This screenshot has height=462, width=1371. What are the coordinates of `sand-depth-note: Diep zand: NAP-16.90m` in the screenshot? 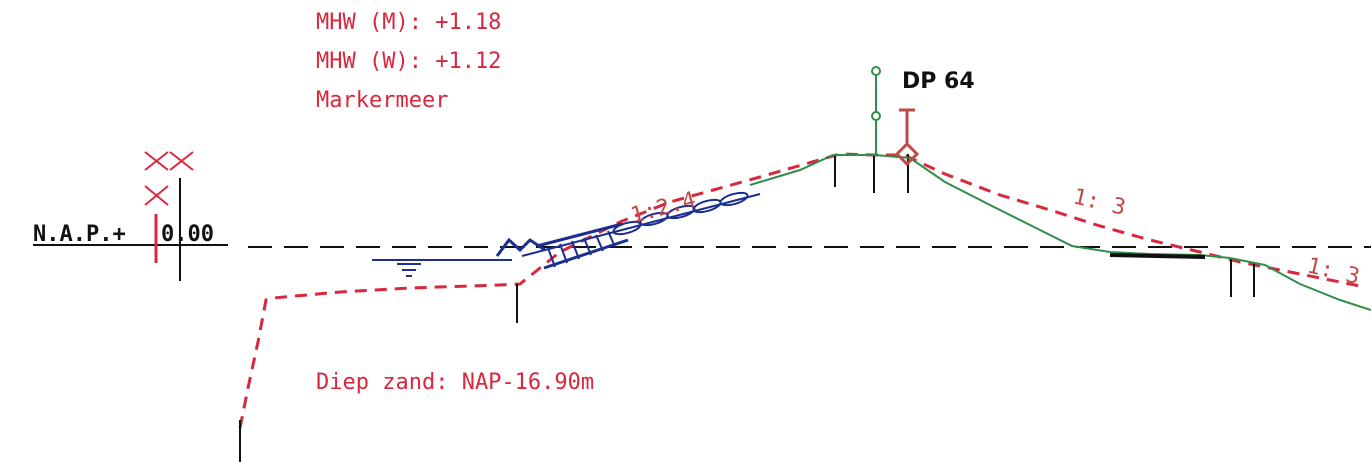 It's located at (455, 382).